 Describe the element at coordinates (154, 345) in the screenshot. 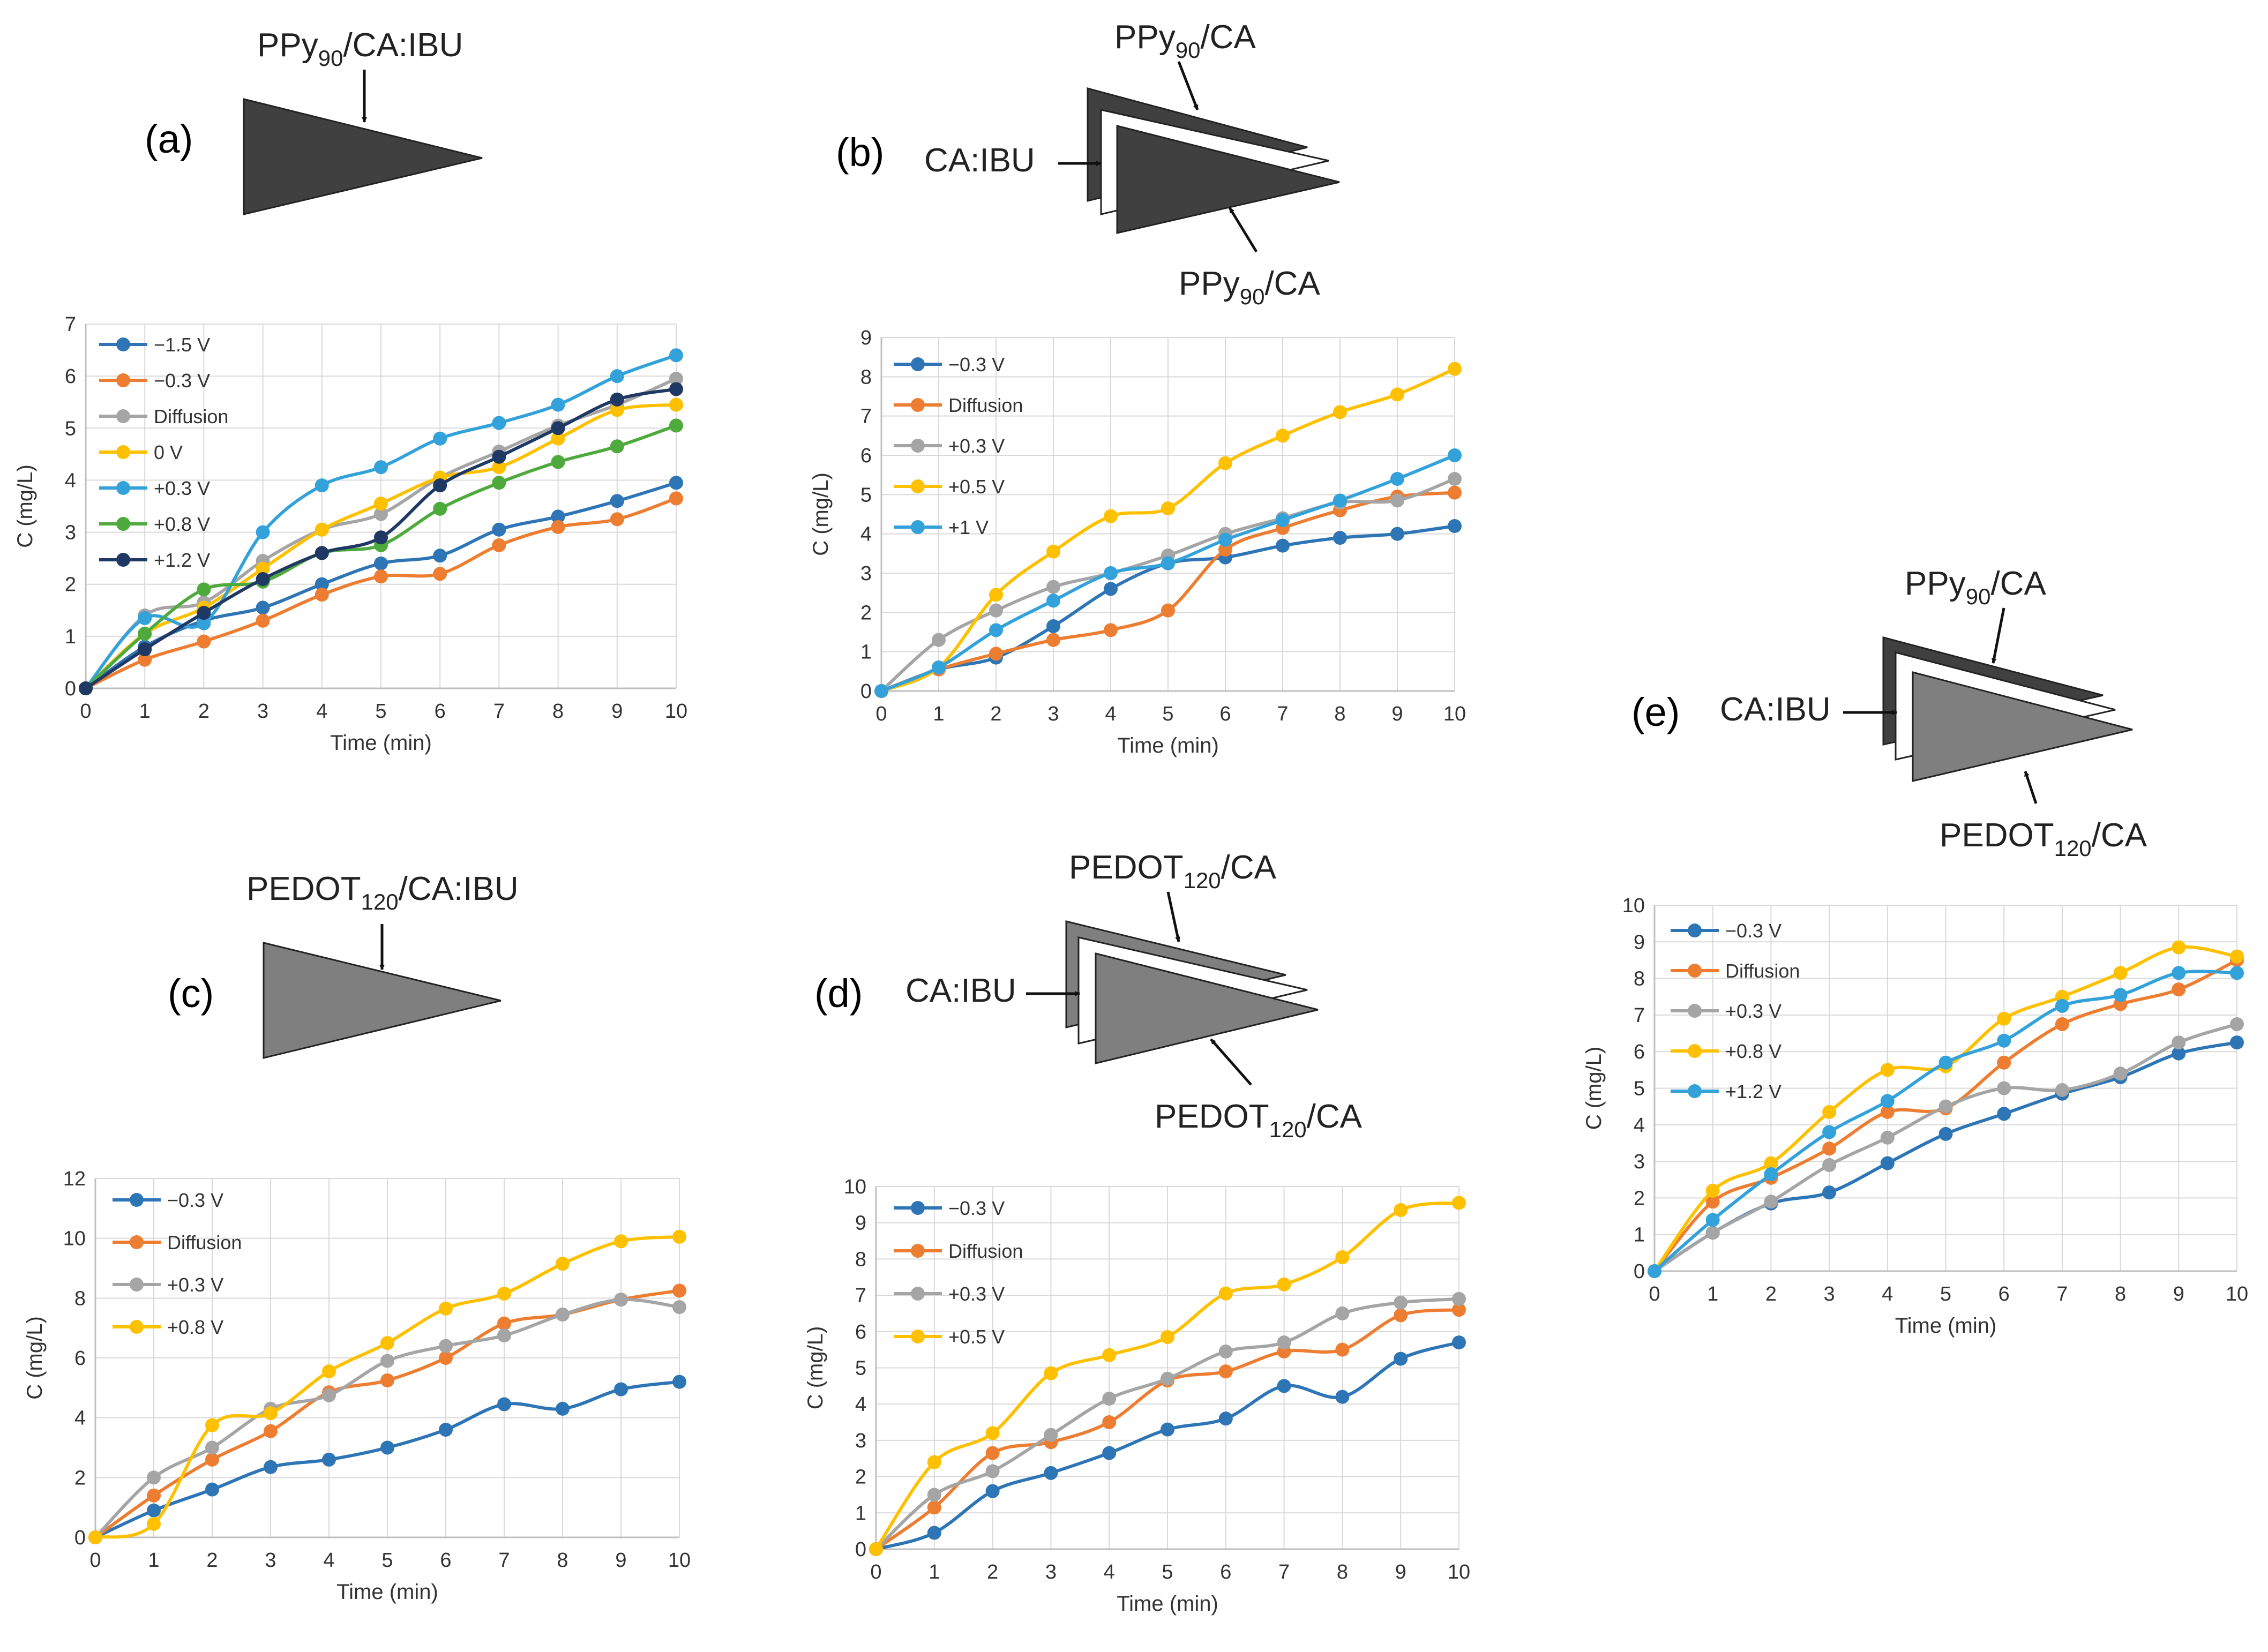

I see `legend-item: −1.5 V` at that location.